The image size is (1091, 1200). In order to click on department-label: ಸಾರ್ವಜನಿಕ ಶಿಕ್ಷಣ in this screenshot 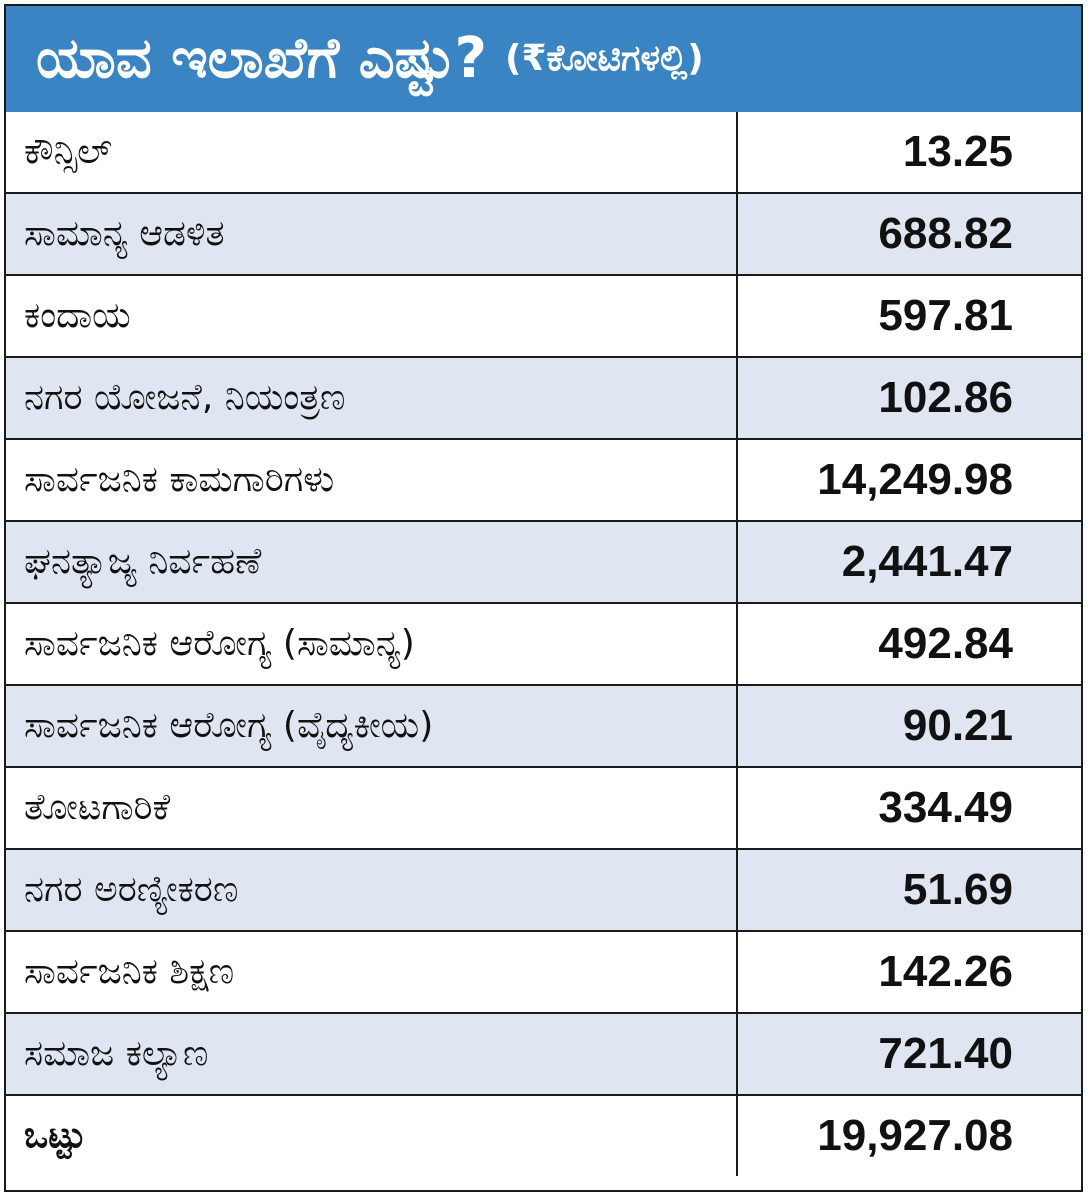, I will do `click(372, 972)`.